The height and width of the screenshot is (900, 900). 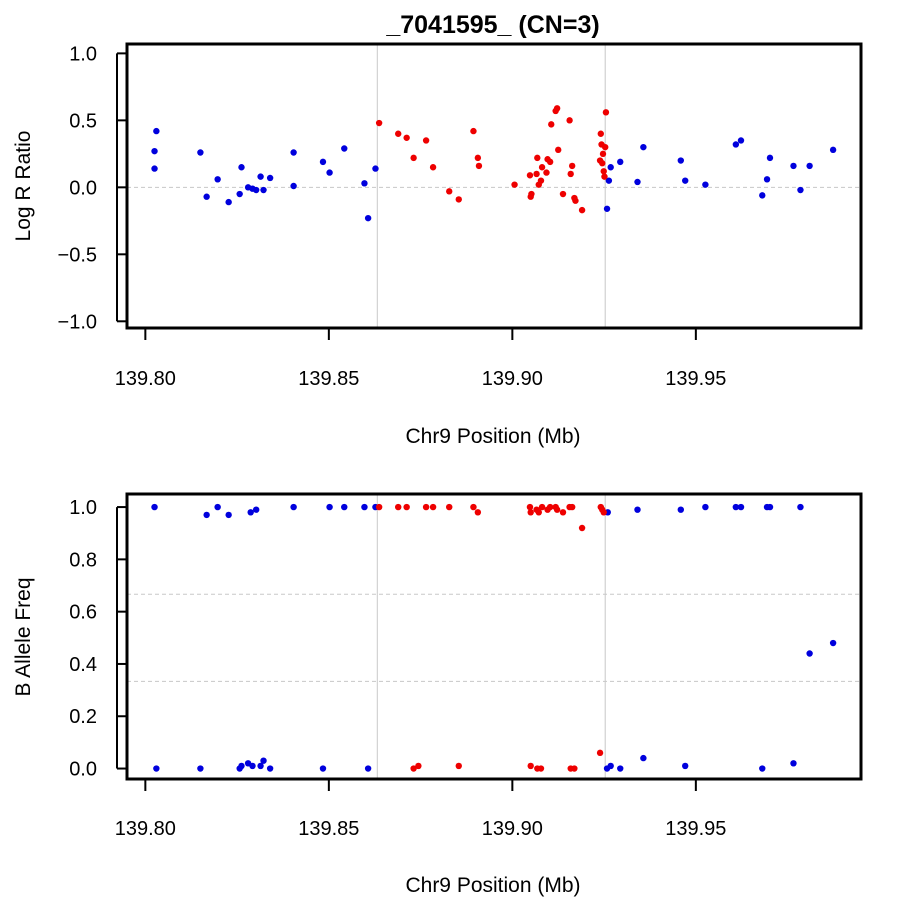 I want to click on x-axis-title: Chr9 Position (Mb), so click(x=492, y=436).